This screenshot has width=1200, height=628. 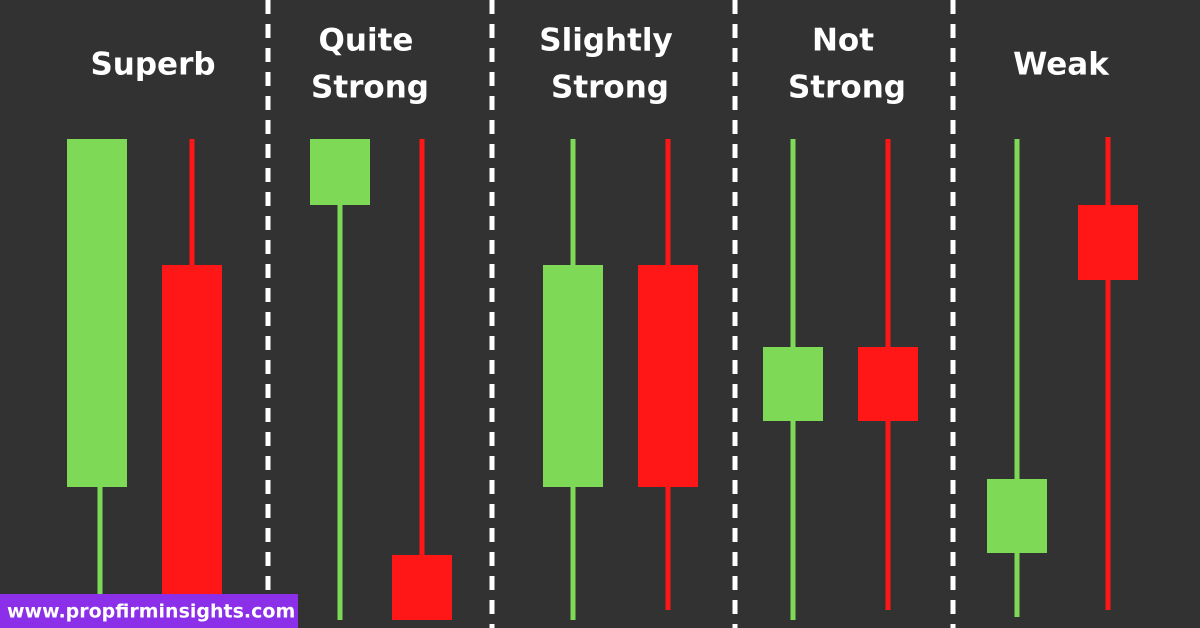 What do you see at coordinates (144, 383) in the screenshot?
I see `candles-superb` at bounding box center [144, 383].